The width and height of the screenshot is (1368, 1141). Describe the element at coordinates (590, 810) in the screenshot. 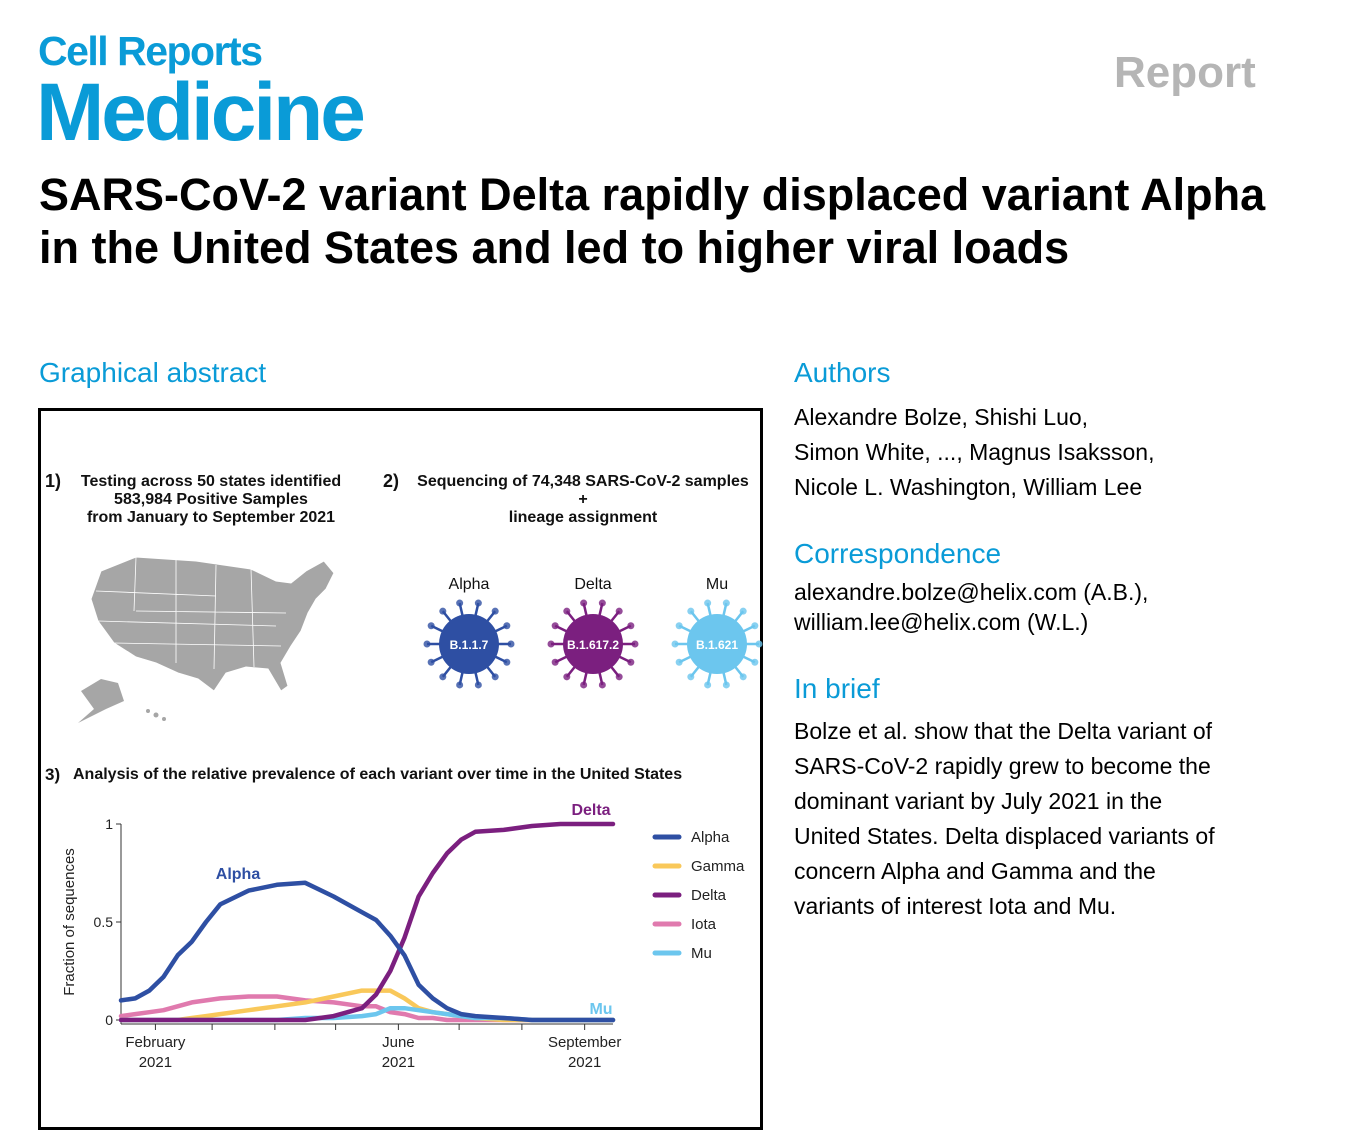

I see `series-label-delta: Delta` at that location.